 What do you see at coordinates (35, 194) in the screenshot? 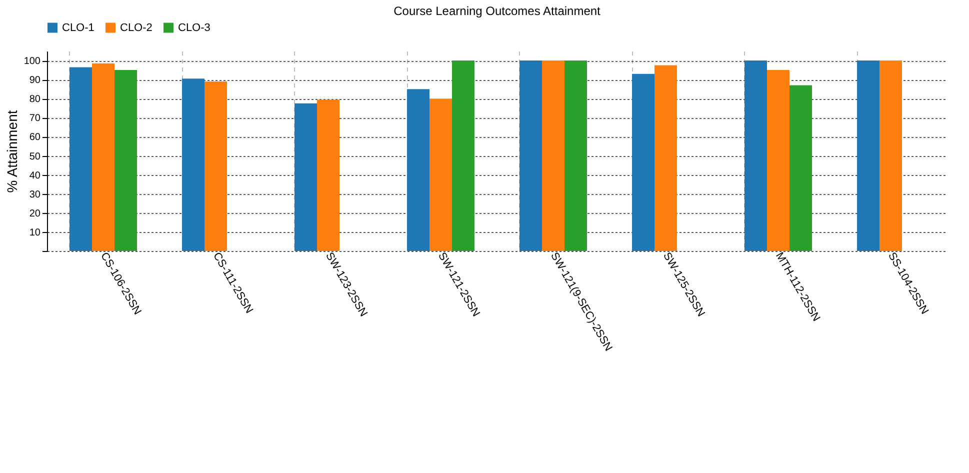
I see `y-tick-label: 30` at bounding box center [35, 194].